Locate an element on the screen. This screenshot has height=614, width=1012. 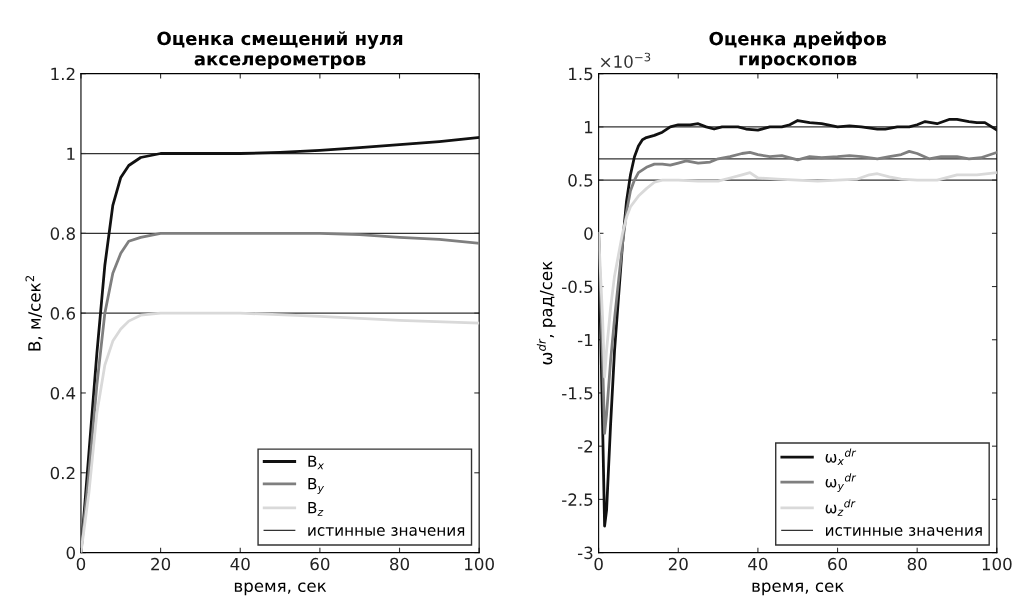
chart-title: Оценка дрейфов гироскопов is located at coordinates (798, 50).